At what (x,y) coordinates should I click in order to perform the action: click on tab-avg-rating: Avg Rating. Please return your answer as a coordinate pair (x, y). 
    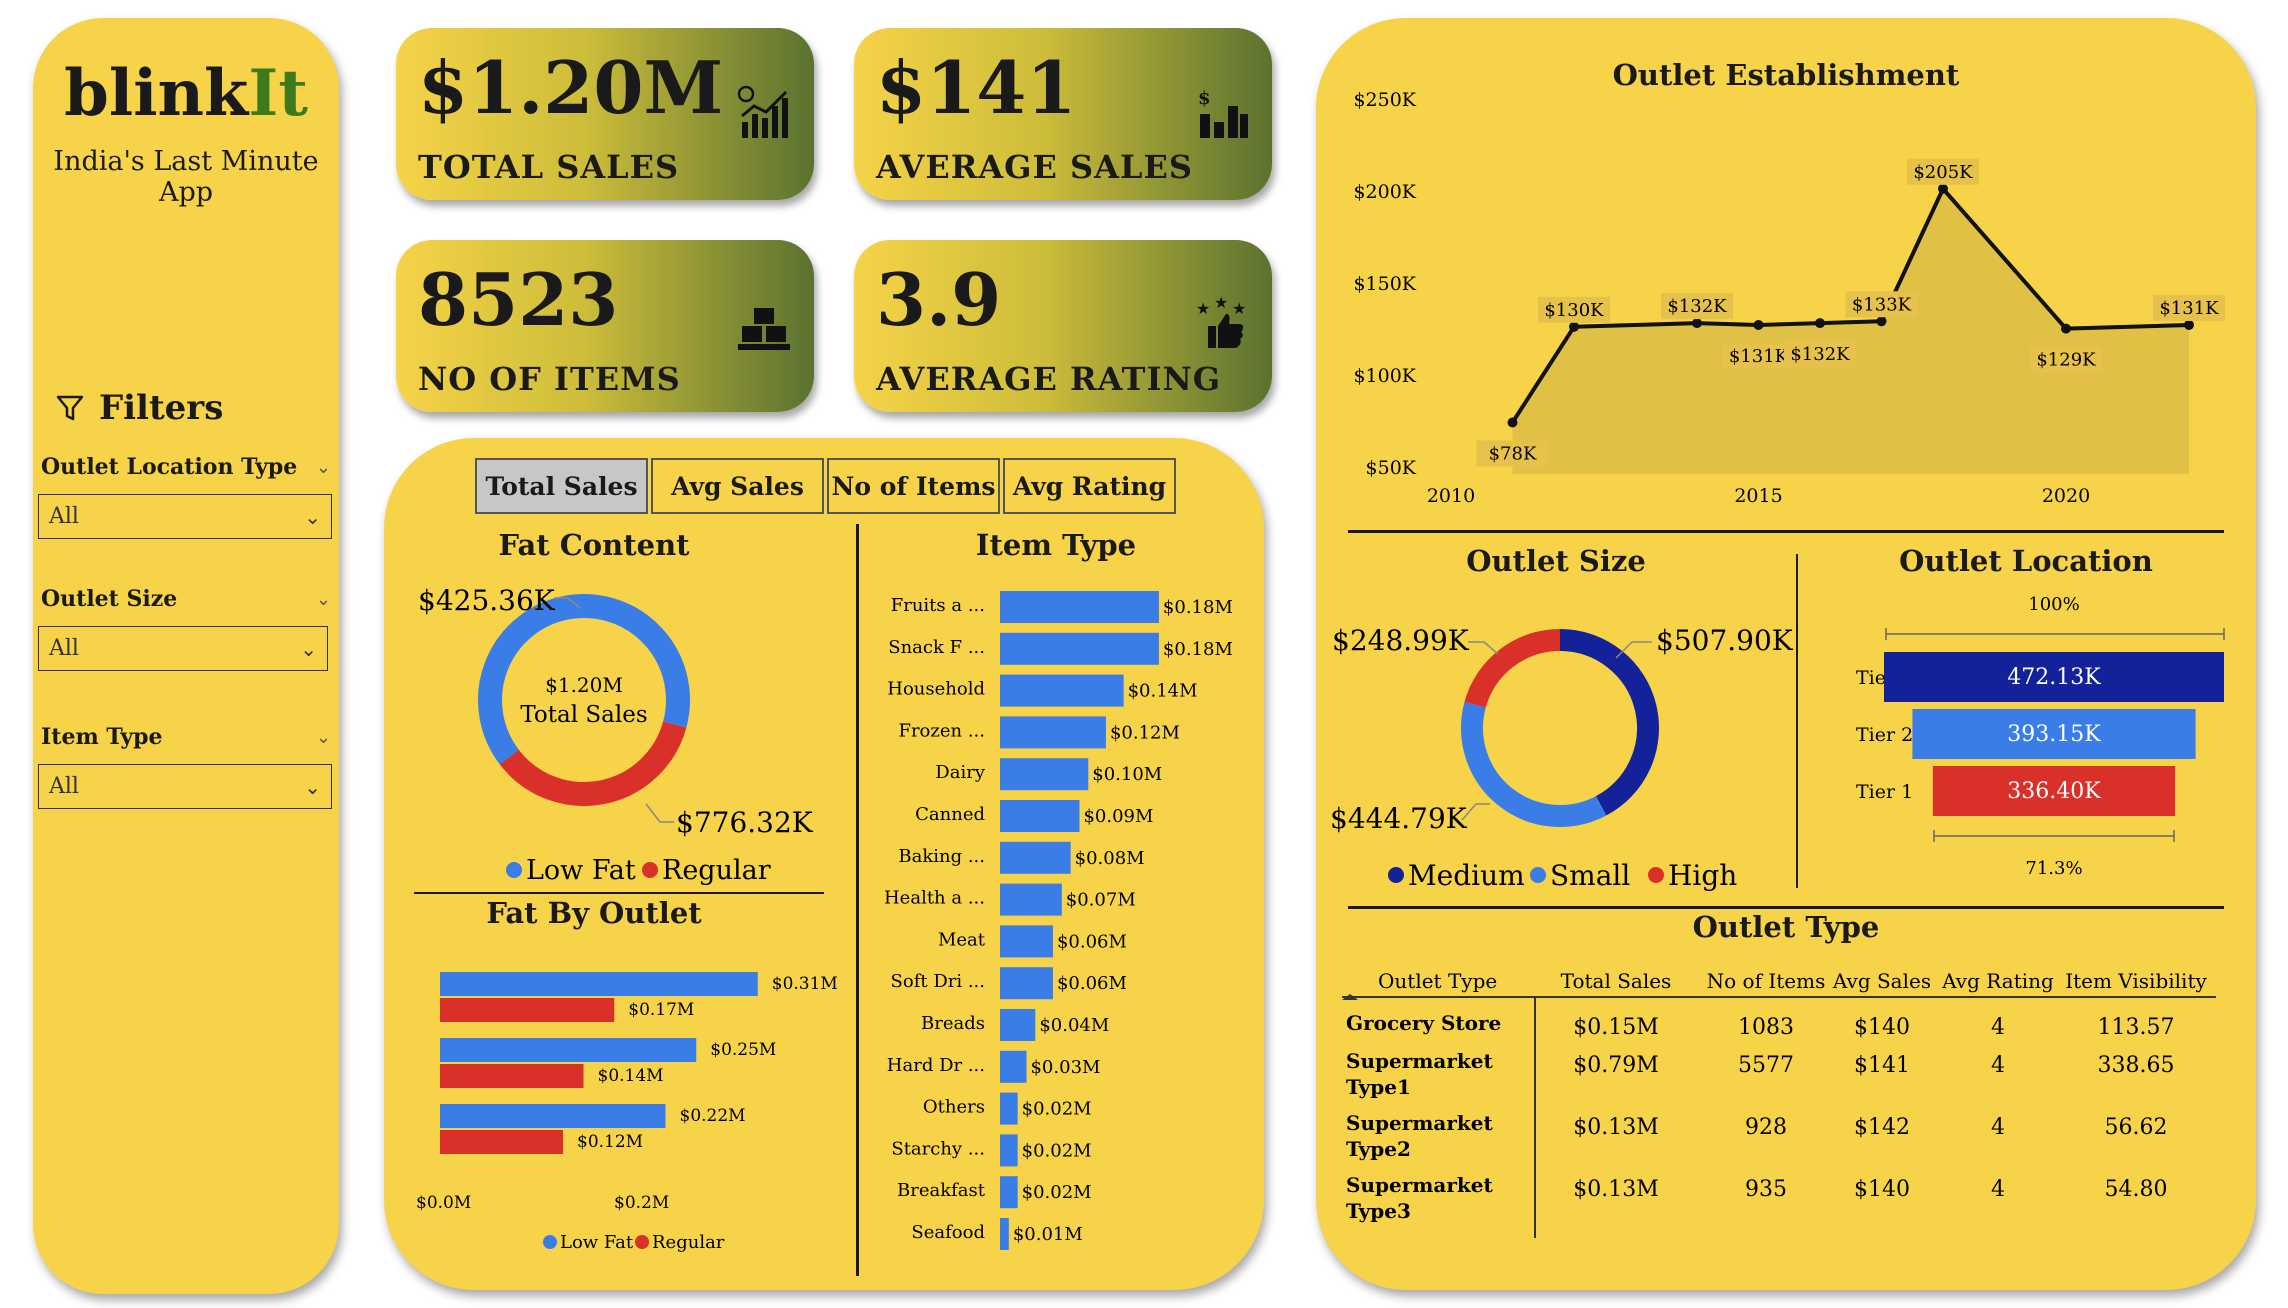
    Looking at the image, I should click on (1089, 486).